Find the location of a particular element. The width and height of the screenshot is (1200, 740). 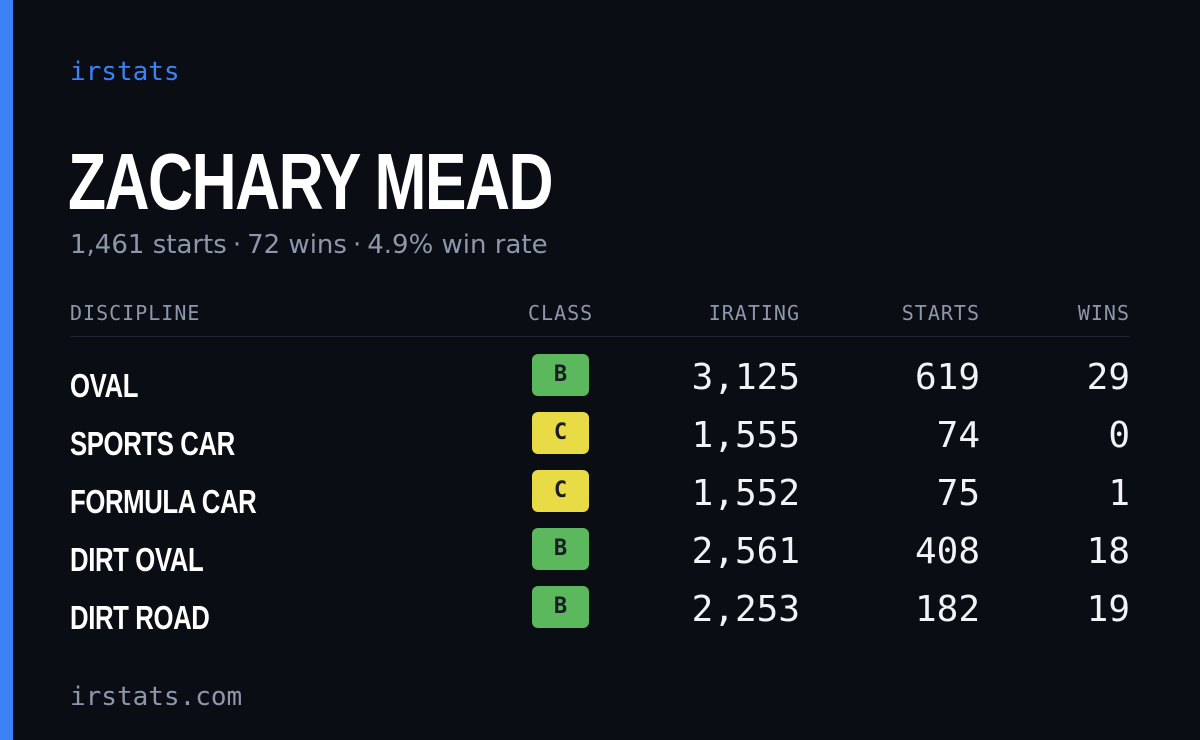

driver-summary: 1,461 starts · 72 wins · 4.9% win rate is located at coordinates (309, 245).